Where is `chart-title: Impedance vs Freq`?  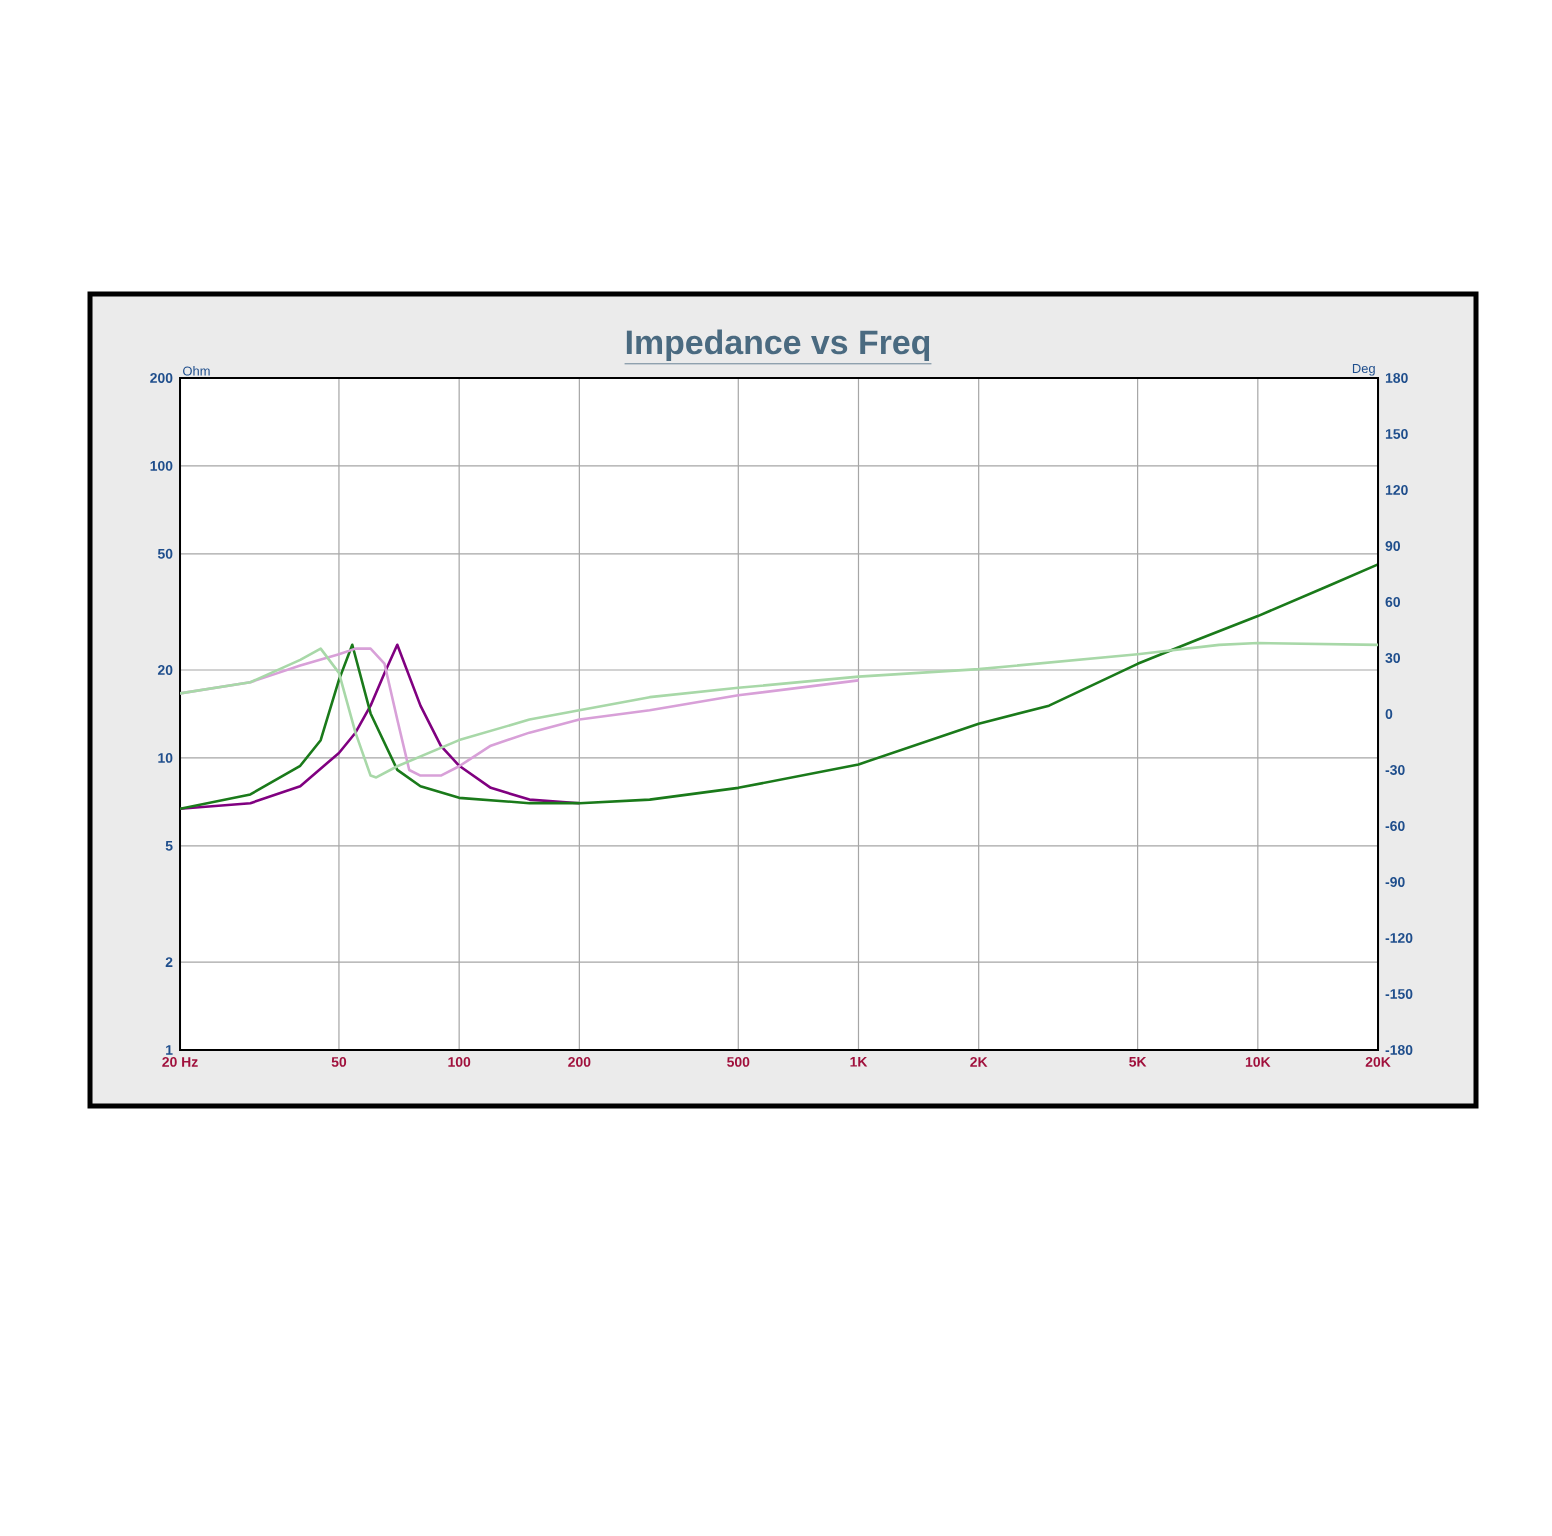
chart-title: Impedance vs Freq is located at coordinates (778, 345).